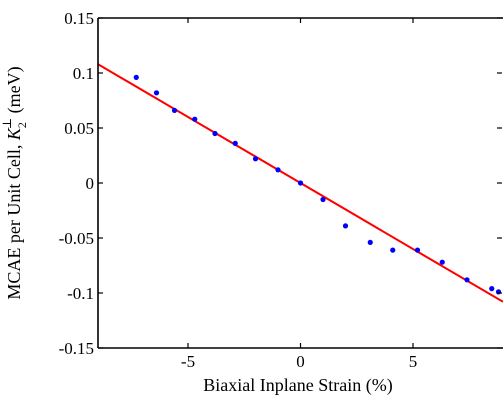 Image resolution: width=503 pixels, height=401 pixels. Describe the element at coordinates (79, 128) in the screenshot. I see `y-tick-label: 0.05` at that location.